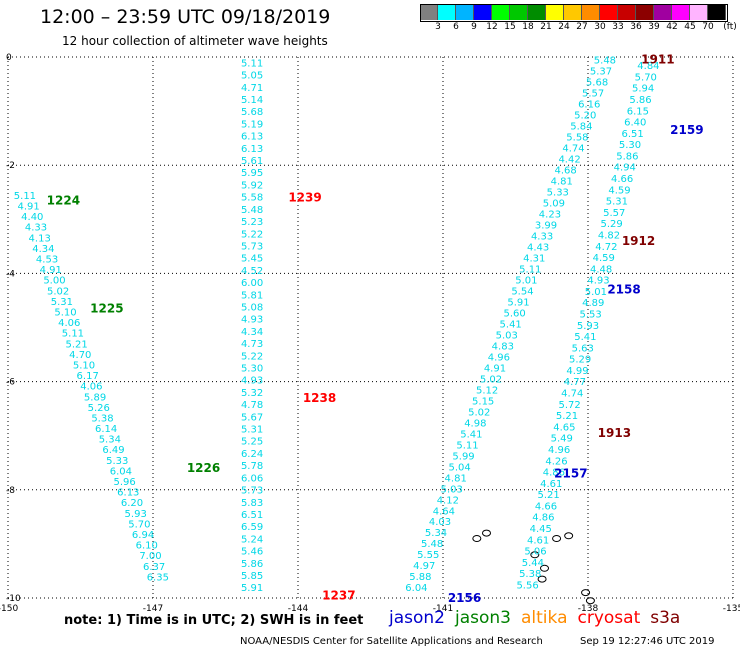 Image resolution: width=740 pixels, height=650 pixels. What do you see at coordinates (463, 456) in the screenshot?
I see `wave-height-value: 5.99` at bounding box center [463, 456].